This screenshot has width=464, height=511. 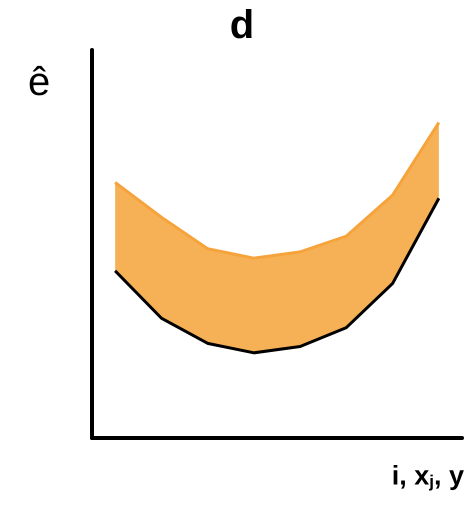 I want to click on chart-title: d, so click(x=242, y=25).